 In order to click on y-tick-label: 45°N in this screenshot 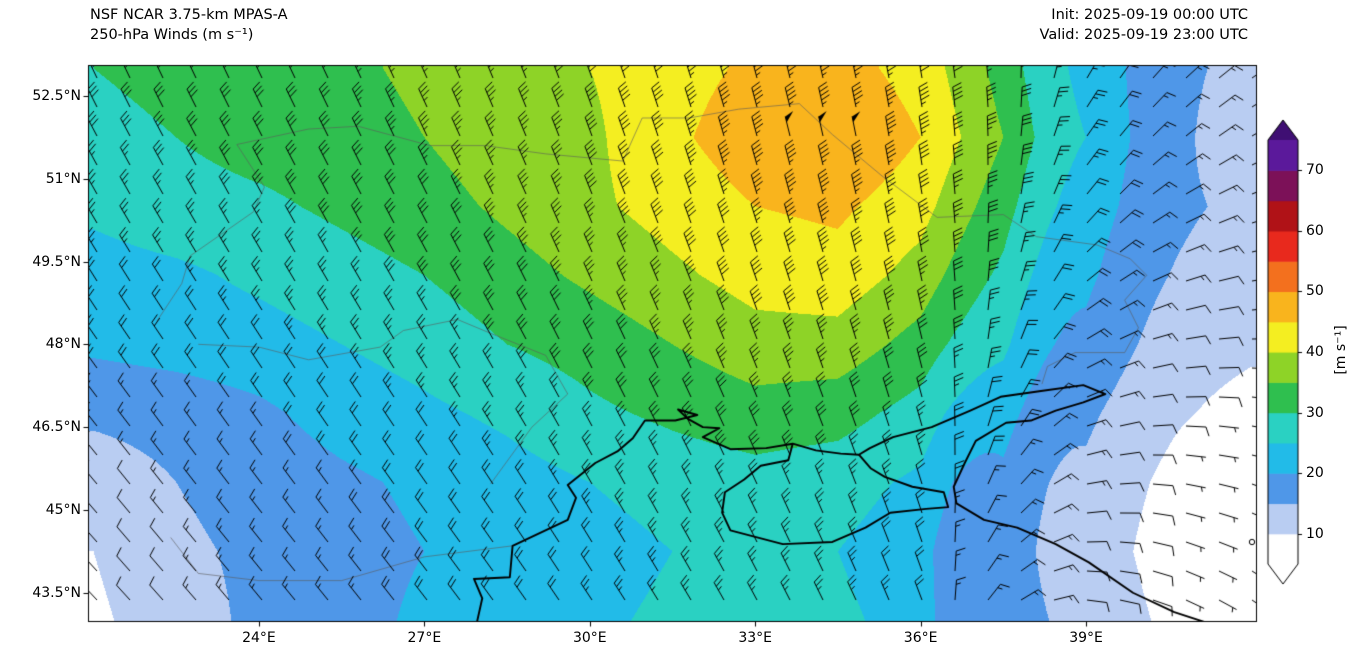, I will do `click(63, 509)`.